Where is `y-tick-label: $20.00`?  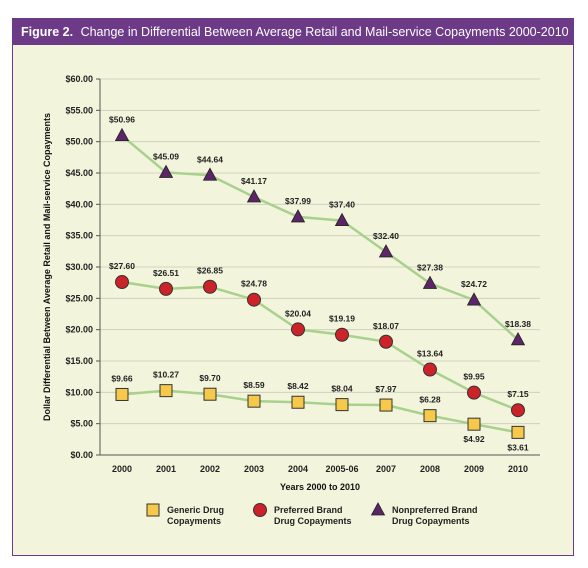
y-tick-label: $20.00 is located at coordinates (79, 330).